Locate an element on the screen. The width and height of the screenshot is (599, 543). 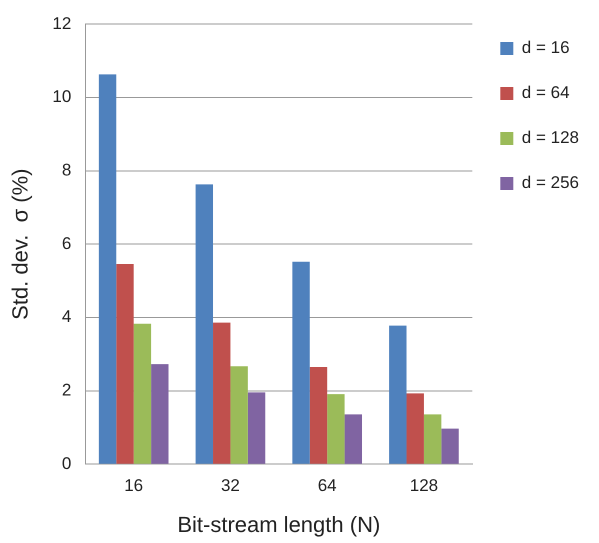
y-tick-label: 12 is located at coordinates (62, 23).